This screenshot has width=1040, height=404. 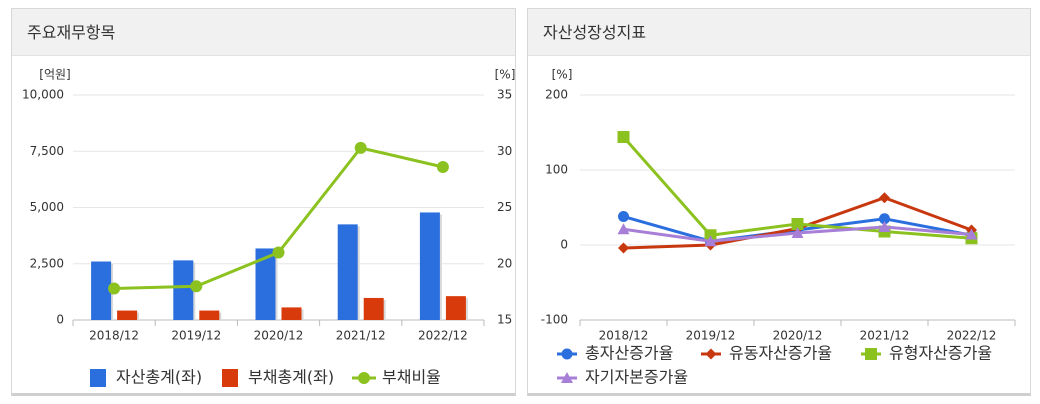 What do you see at coordinates (562, 75) in the screenshot?
I see `y-unit: [%]` at bounding box center [562, 75].